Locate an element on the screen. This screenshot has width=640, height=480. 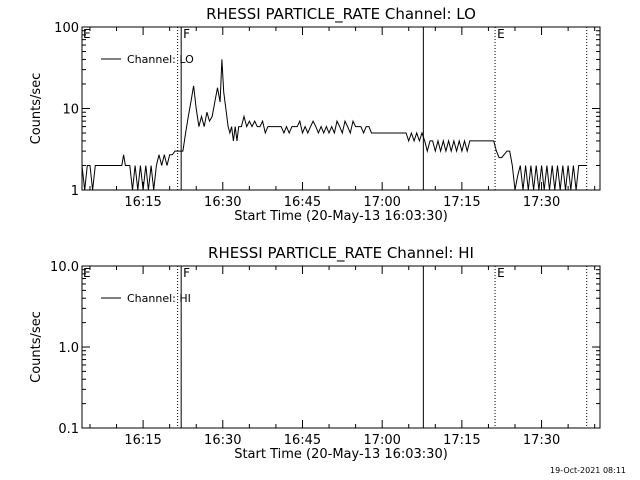
y-tick-label: 1.0 is located at coordinates (68, 348).